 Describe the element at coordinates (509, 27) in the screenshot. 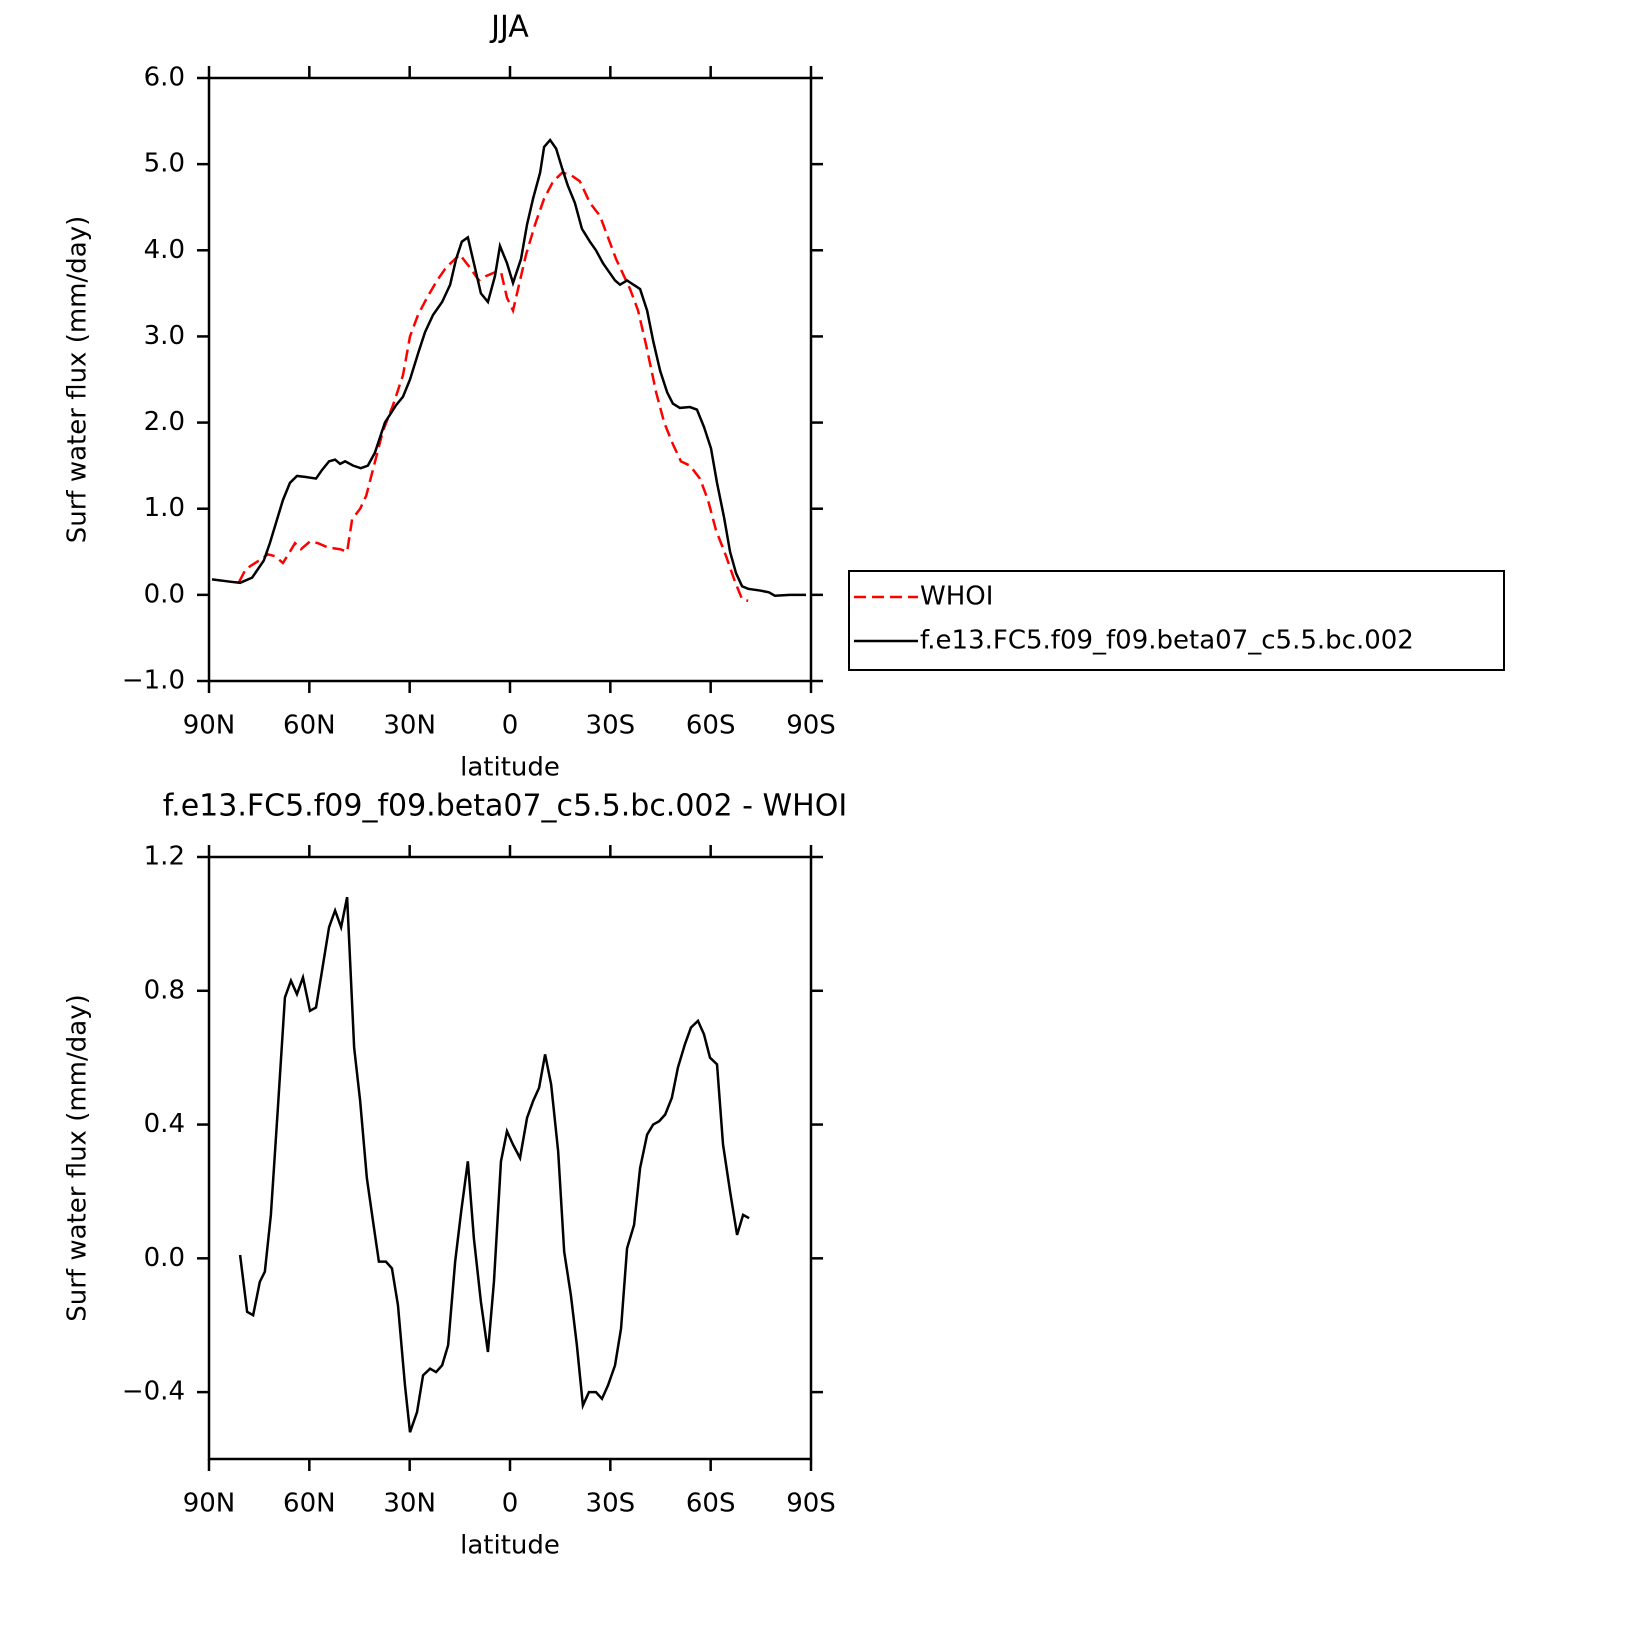

I see `chart-title: JJA` at that location.